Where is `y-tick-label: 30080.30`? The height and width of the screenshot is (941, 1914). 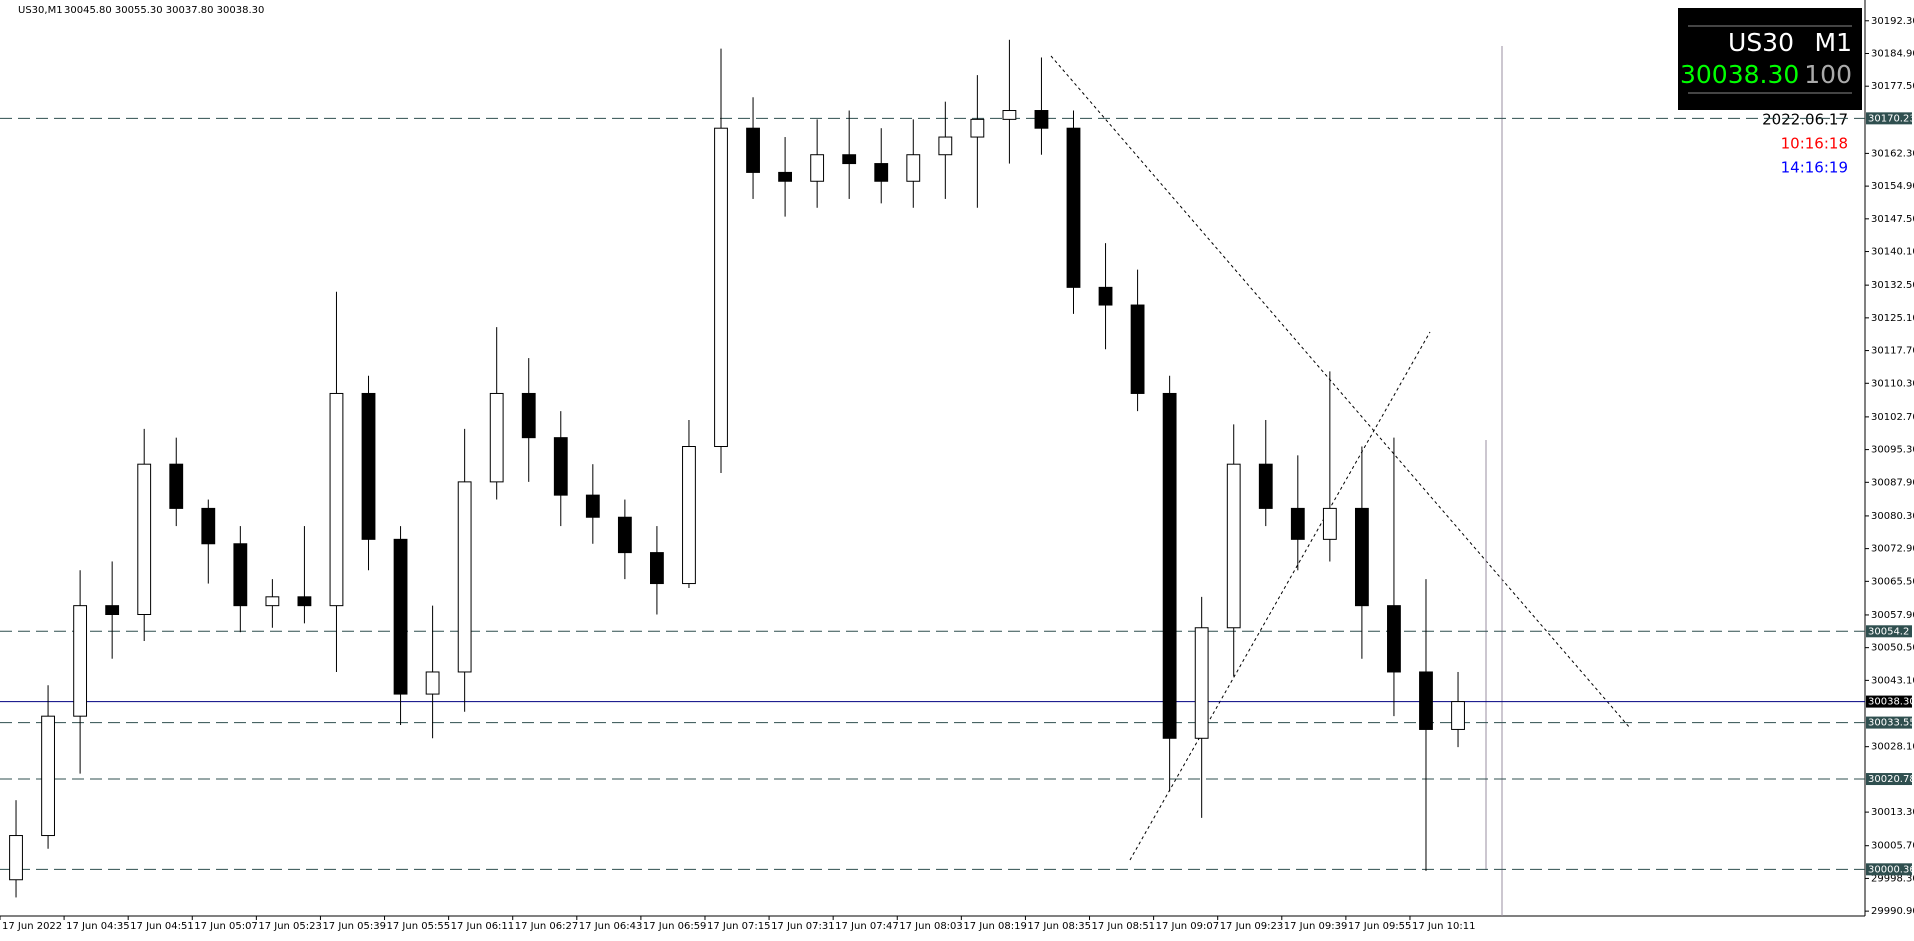 y-tick-label: 30080.30 is located at coordinates (1892, 516).